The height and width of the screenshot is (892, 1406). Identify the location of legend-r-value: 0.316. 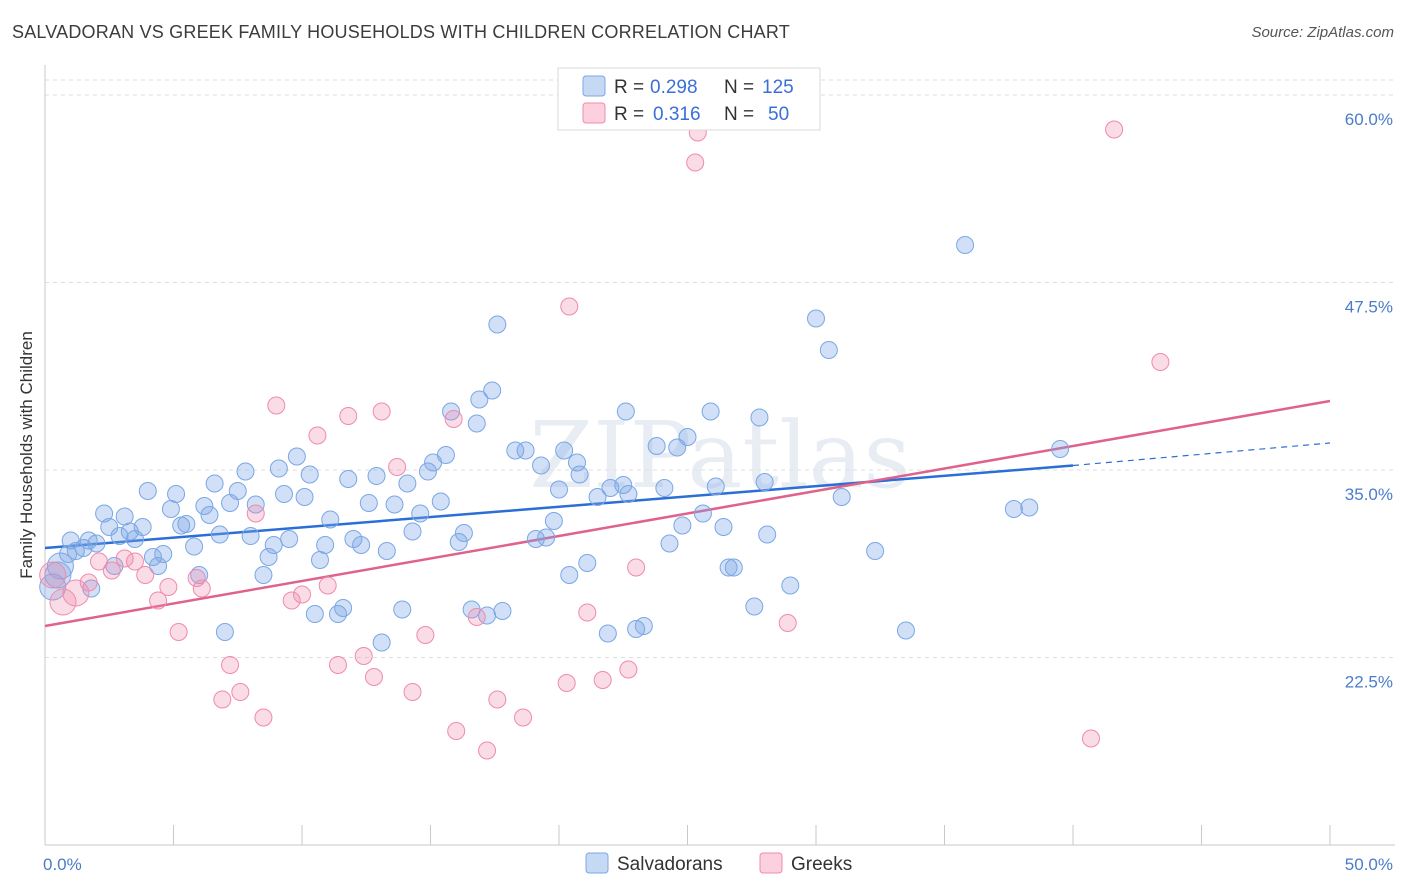
(677, 114).